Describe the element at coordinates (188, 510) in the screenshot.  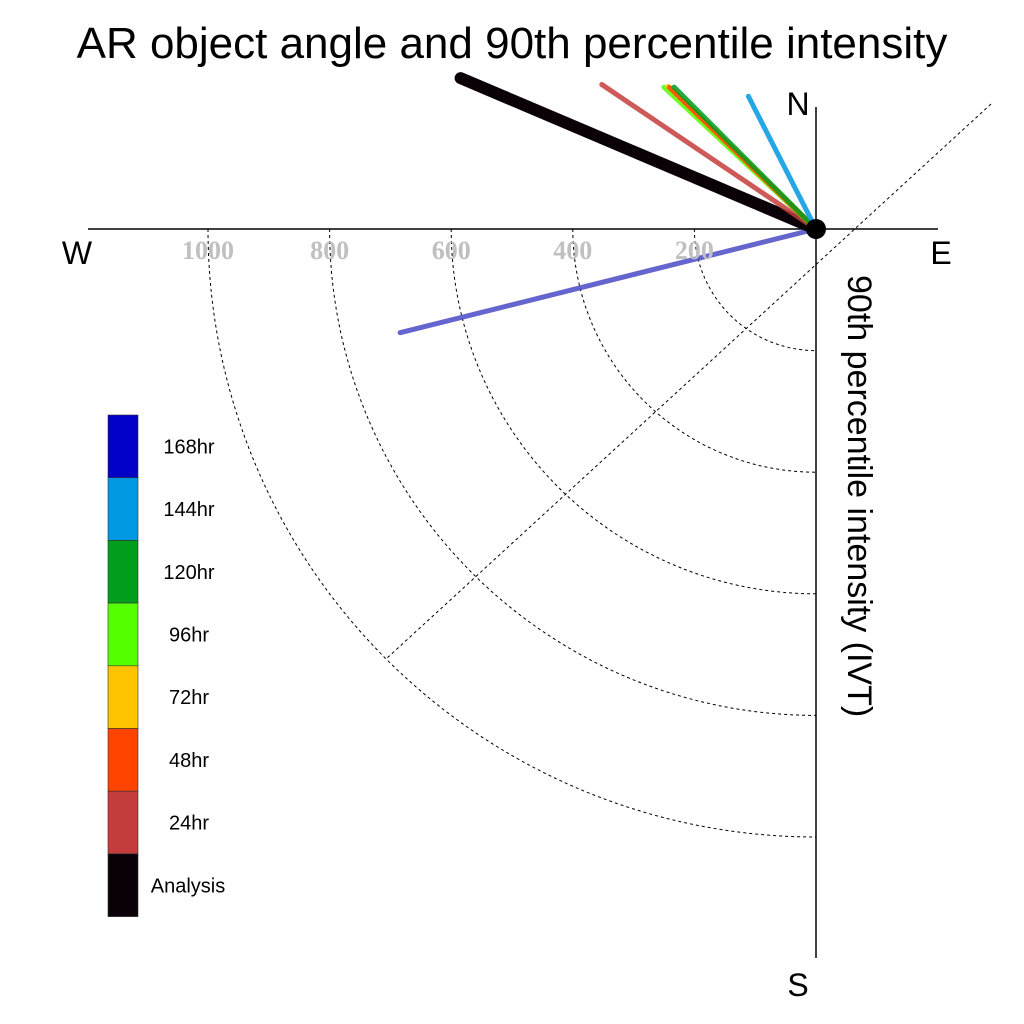
I see `legend-label-144hr: 144hr` at that location.